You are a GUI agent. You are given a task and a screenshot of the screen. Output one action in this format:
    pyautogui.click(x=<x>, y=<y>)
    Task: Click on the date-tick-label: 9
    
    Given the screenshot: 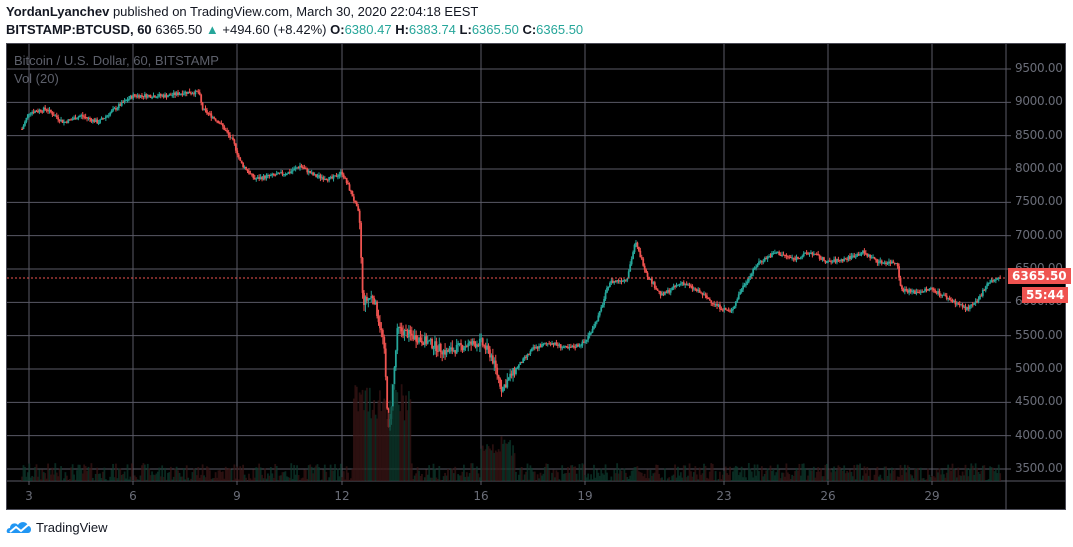 What is the action you would take?
    pyautogui.click(x=237, y=496)
    